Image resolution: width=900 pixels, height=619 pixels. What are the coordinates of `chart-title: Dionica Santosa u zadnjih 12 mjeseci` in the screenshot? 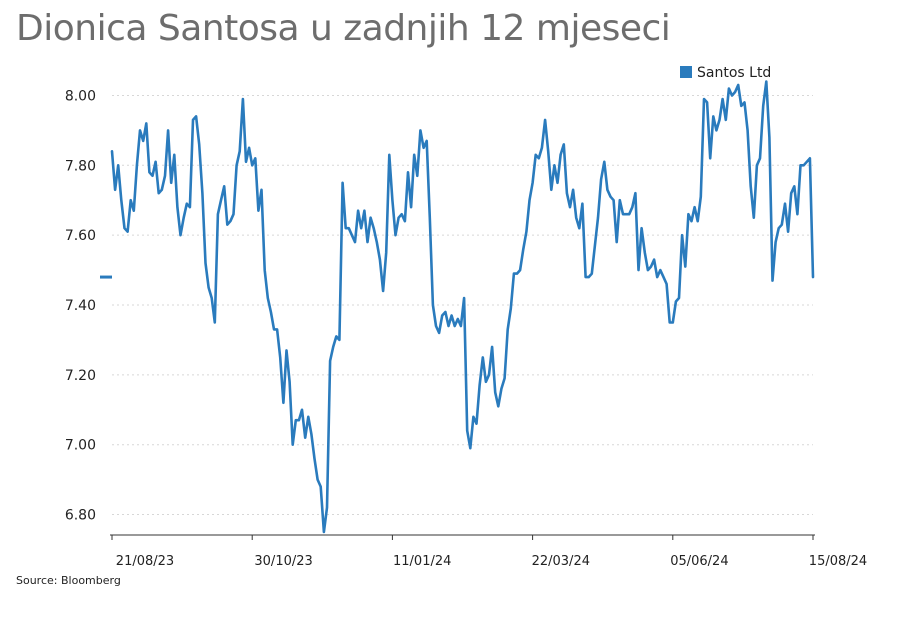 It's located at (343, 28).